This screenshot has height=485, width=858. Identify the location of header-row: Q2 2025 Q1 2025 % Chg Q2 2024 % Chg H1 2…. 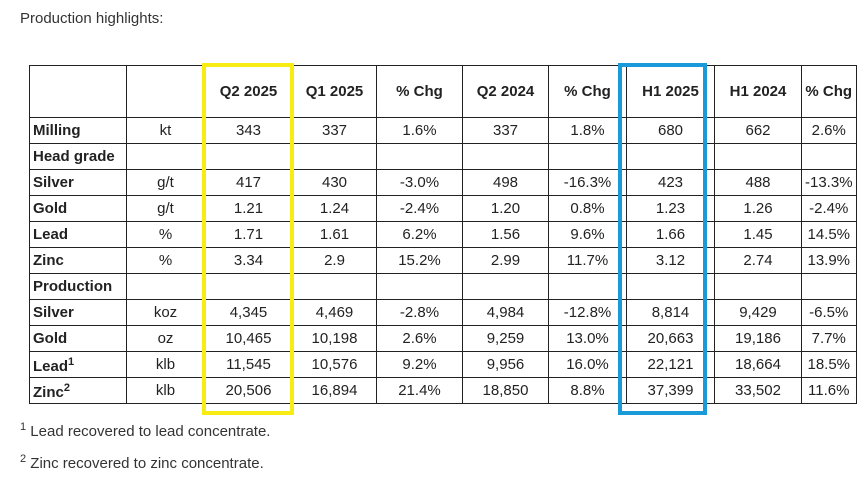
(443, 91).